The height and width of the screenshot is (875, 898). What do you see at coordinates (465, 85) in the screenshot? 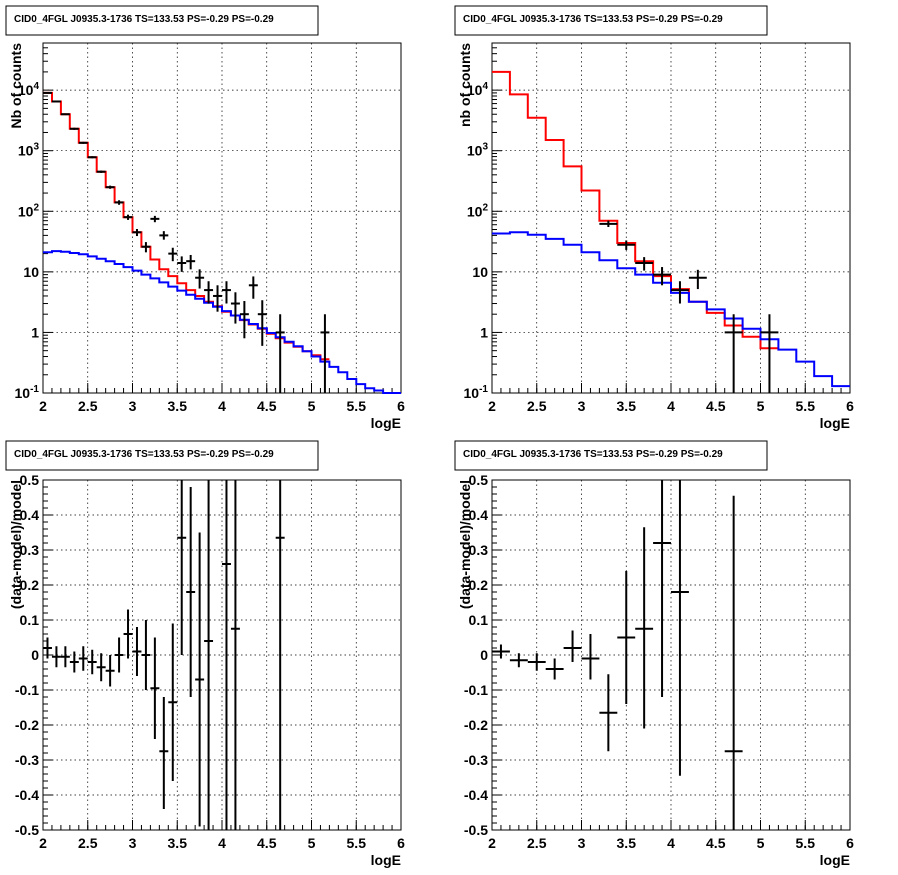
I see `y-axis-label: nb of counts` at bounding box center [465, 85].